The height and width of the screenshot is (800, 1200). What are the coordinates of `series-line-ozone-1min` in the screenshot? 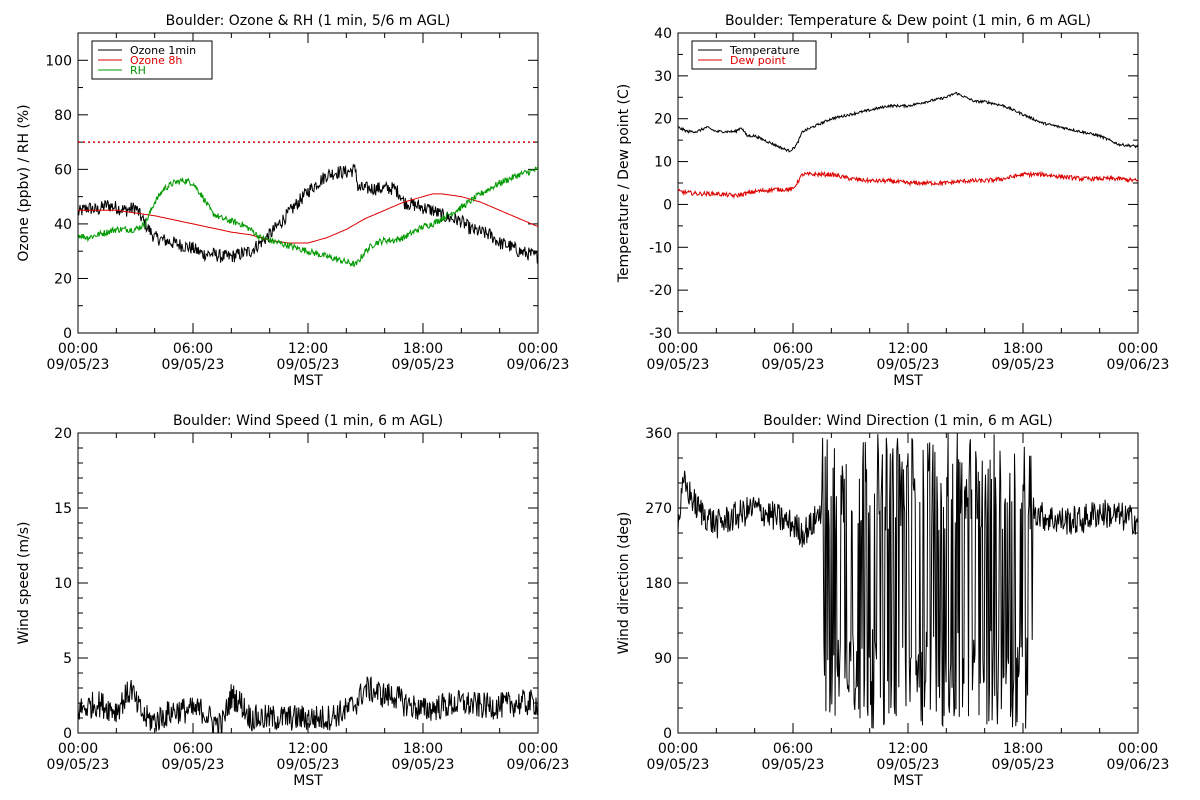 It's located at (308, 213).